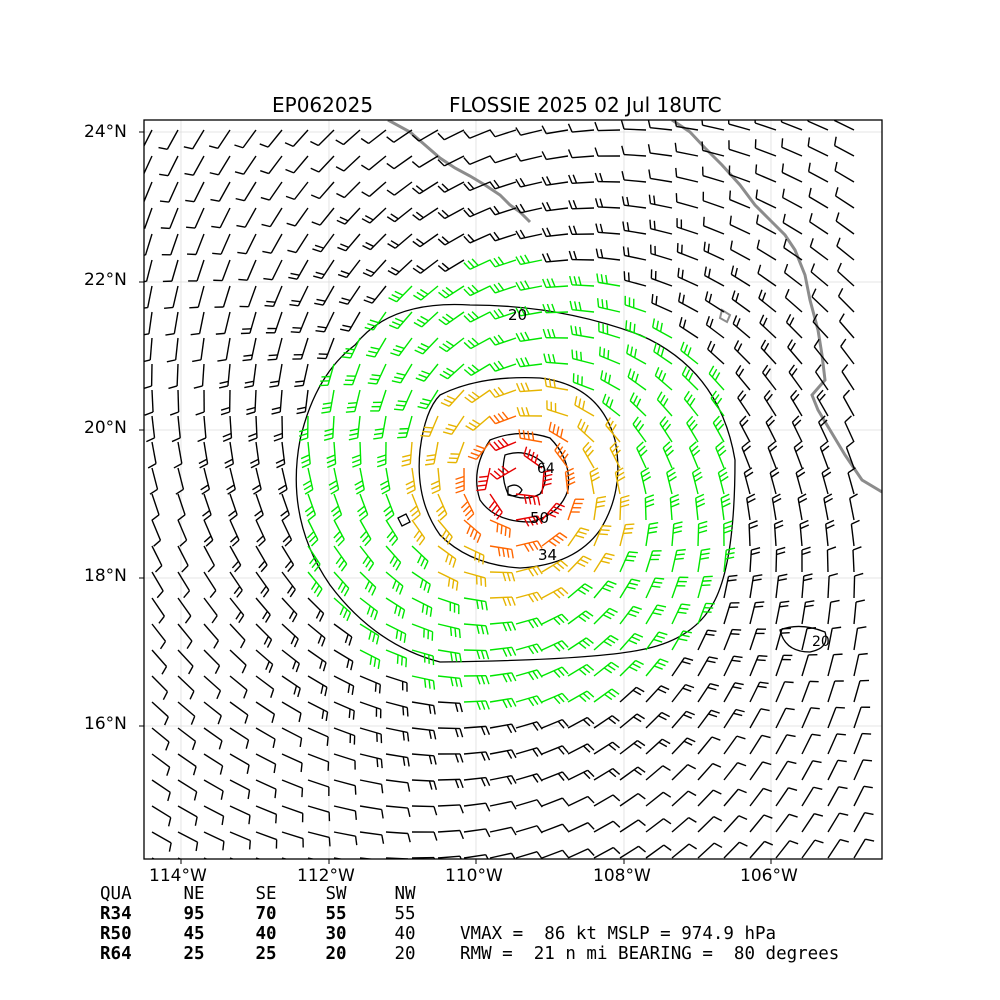 This screenshot has width=1000, height=1000. Describe the element at coordinates (405, 914) in the screenshot. I see `r34-nw: 55` at that location.